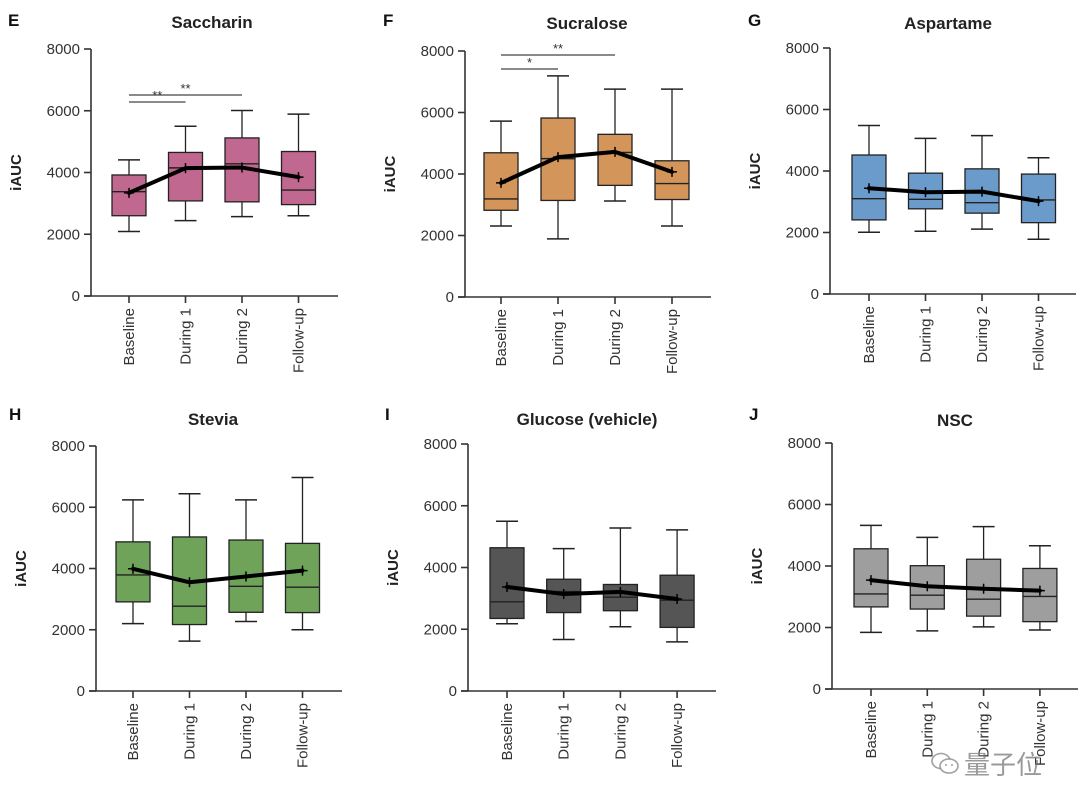  What do you see at coordinates (754, 20) in the screenshot?
I see `panel-letter: G` at bounding box center [754, 20].